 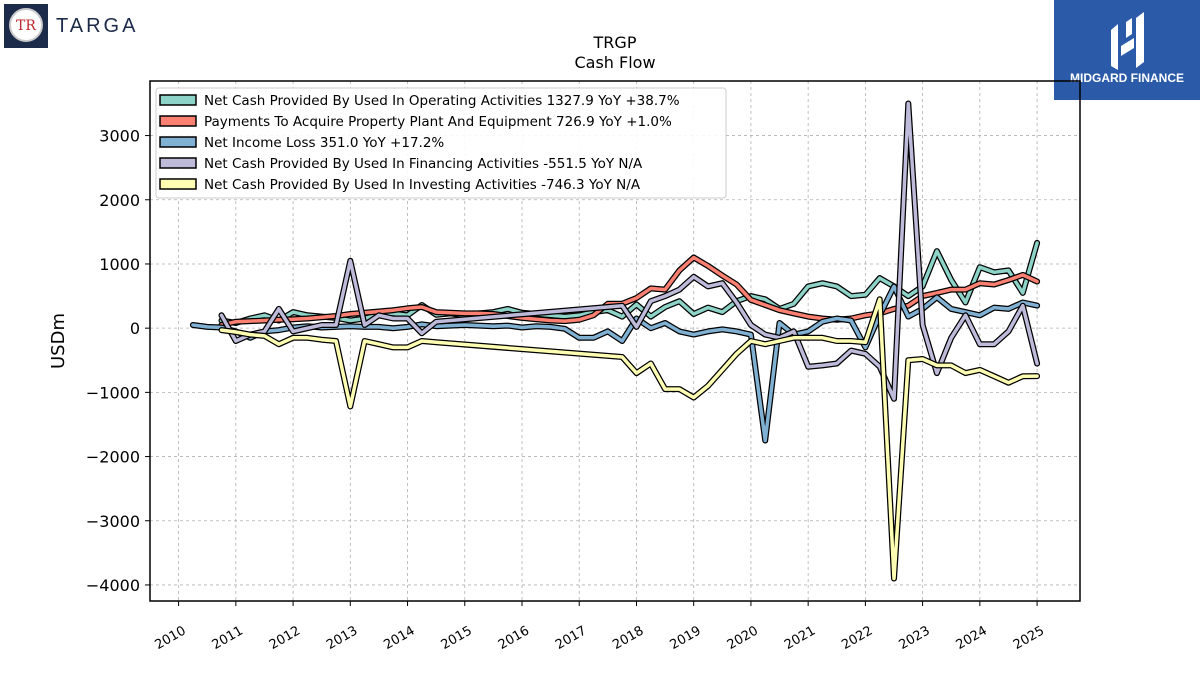 I want to click on y-tick-label: 0, so click(x=135, y=328).